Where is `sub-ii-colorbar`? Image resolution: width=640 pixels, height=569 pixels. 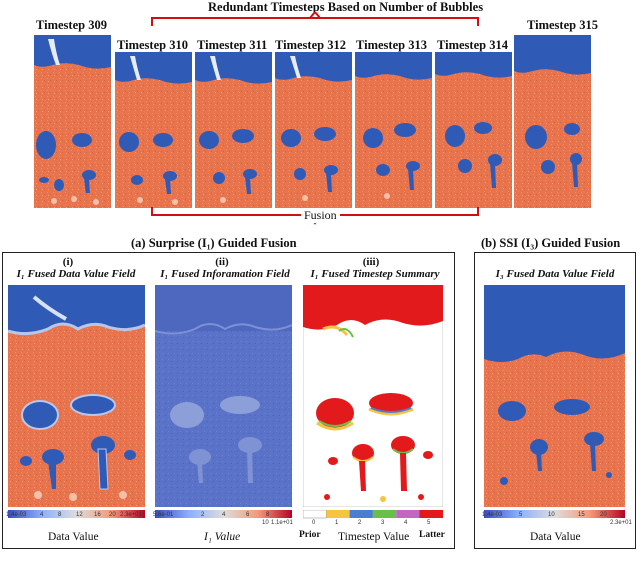
sub-ii-colorbar is located at coordinates (223, 514).